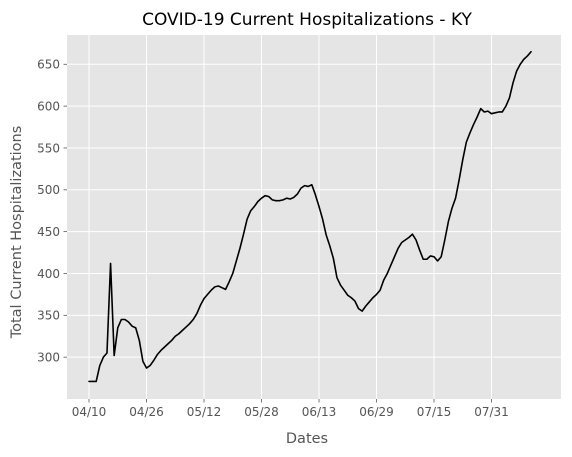  Describe the element at coordinates (48, 316) in the screenshot. I see `y-tick-label-350: 350` at that location.